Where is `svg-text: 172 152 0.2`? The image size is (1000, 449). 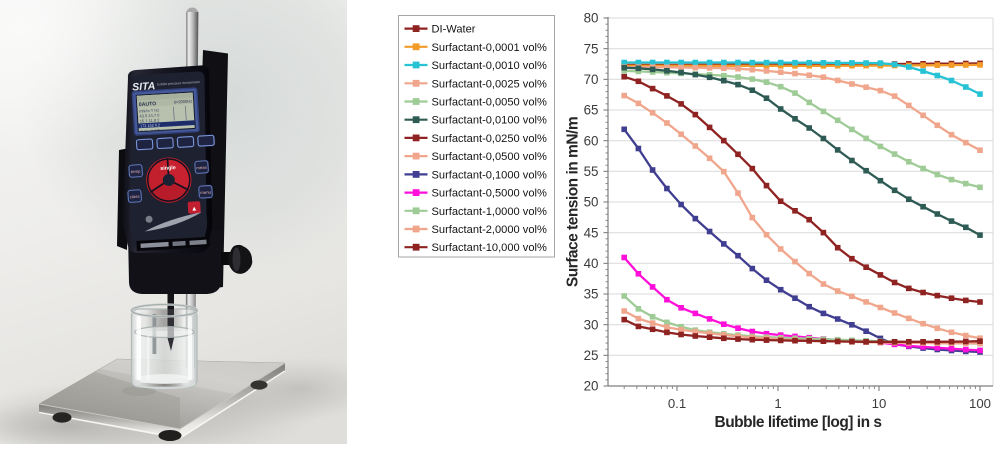
svg-text: 172 152 0.2 is located at coordinates (150, 125).